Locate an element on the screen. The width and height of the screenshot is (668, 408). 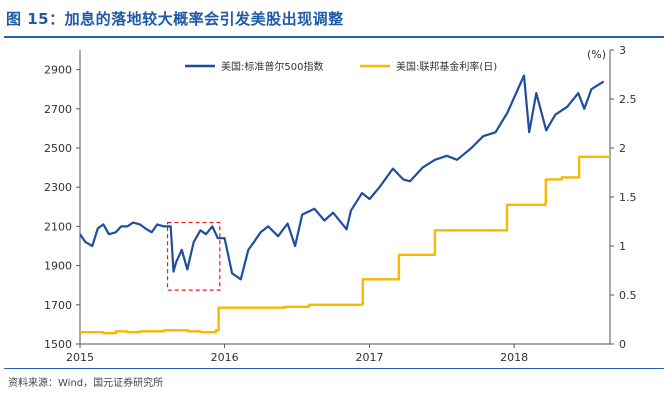
y-left-tick-label: 1900 is located at coordinates (58, 266).